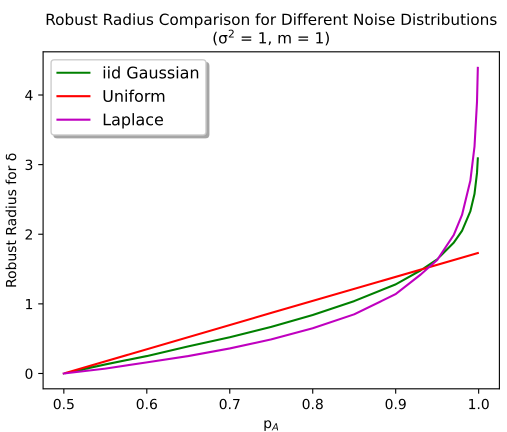  Describe the element at coordinates (64, 404) in the screenshot. I see `x-tick-label: 0.5` at that location.